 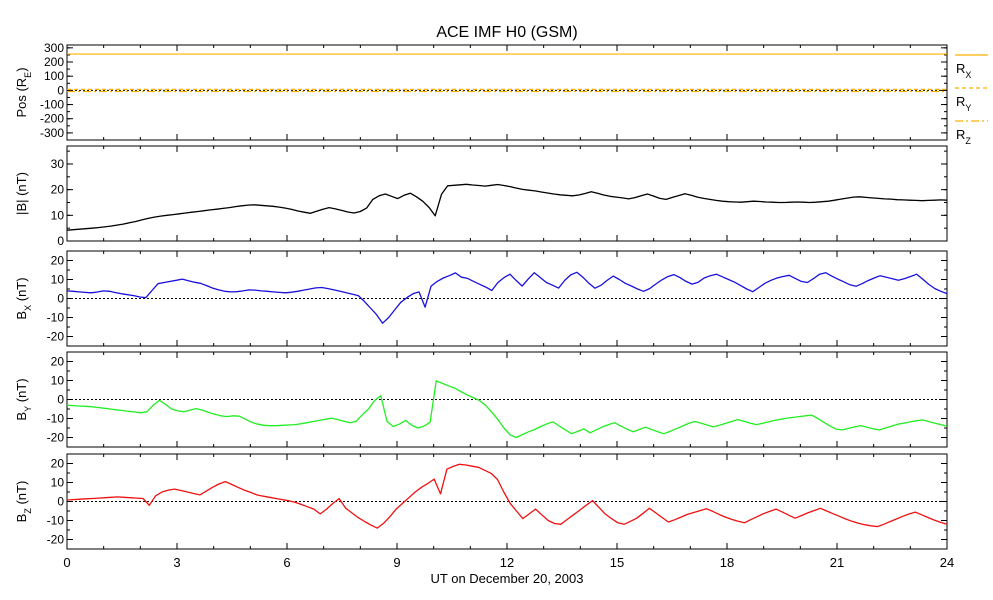 What do you see at coordinates (947, 562) in the screenshot?
I see `x-tick-label: 24` at bounding box center [947, 562].